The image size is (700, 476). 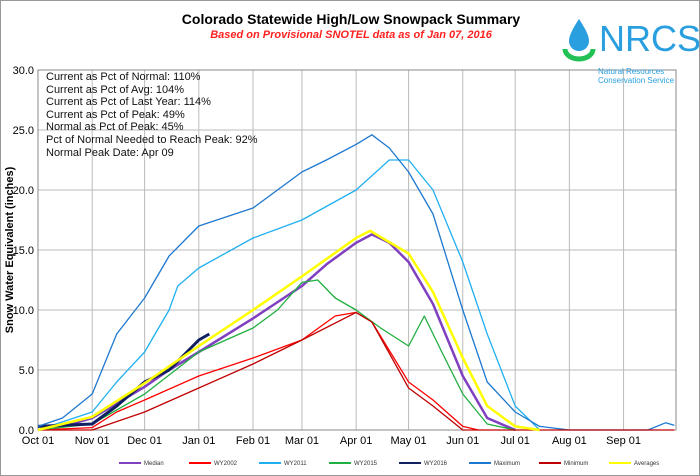 I want to click on logo-text: NRCS, so click(x=649, y=38).